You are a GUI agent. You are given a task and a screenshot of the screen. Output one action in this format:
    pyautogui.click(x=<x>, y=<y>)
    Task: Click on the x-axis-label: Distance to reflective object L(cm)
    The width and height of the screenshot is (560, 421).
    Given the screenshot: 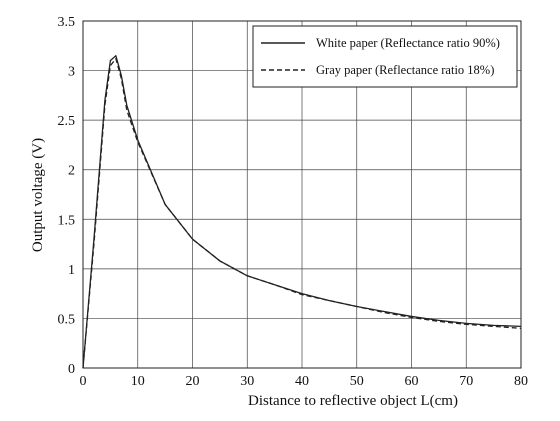 What is the action you would take?
    pyautogui.click(x=353, y=401)
    